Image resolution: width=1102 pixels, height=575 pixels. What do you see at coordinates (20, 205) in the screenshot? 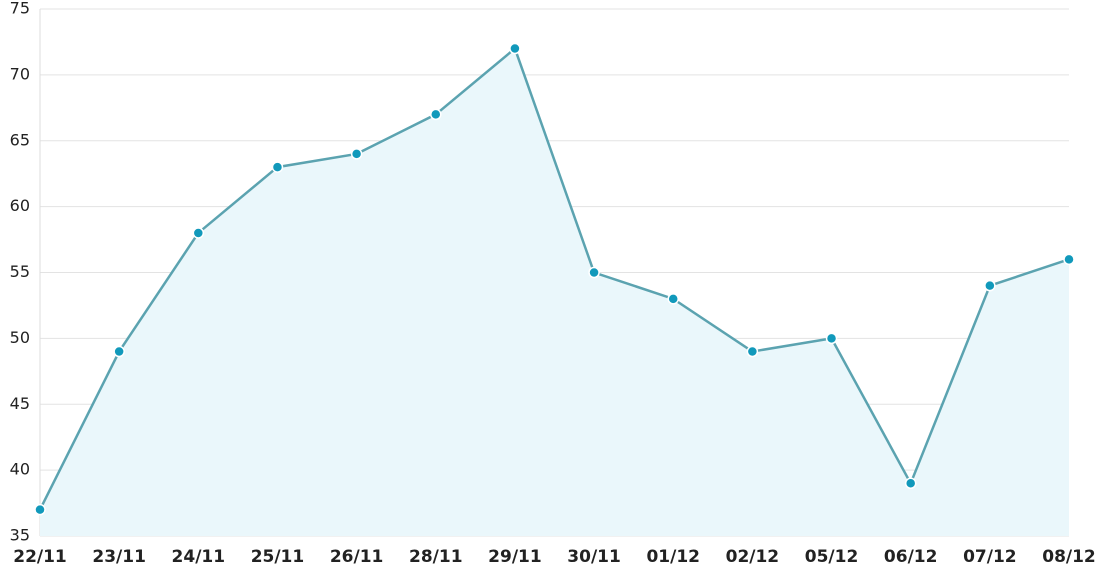
I see `y-tick-label: 60` at bounding box center [20, 205].